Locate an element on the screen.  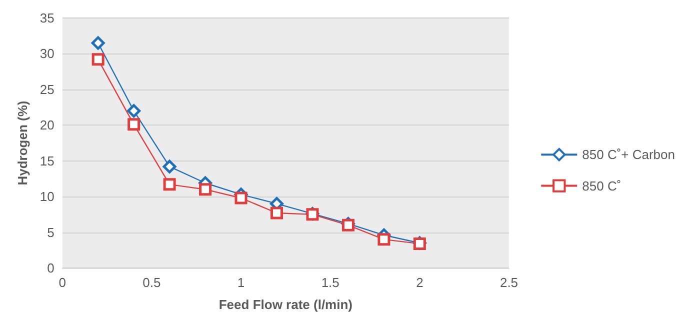
legend-label: 850 C˚ is located at coordinates (602, 186).